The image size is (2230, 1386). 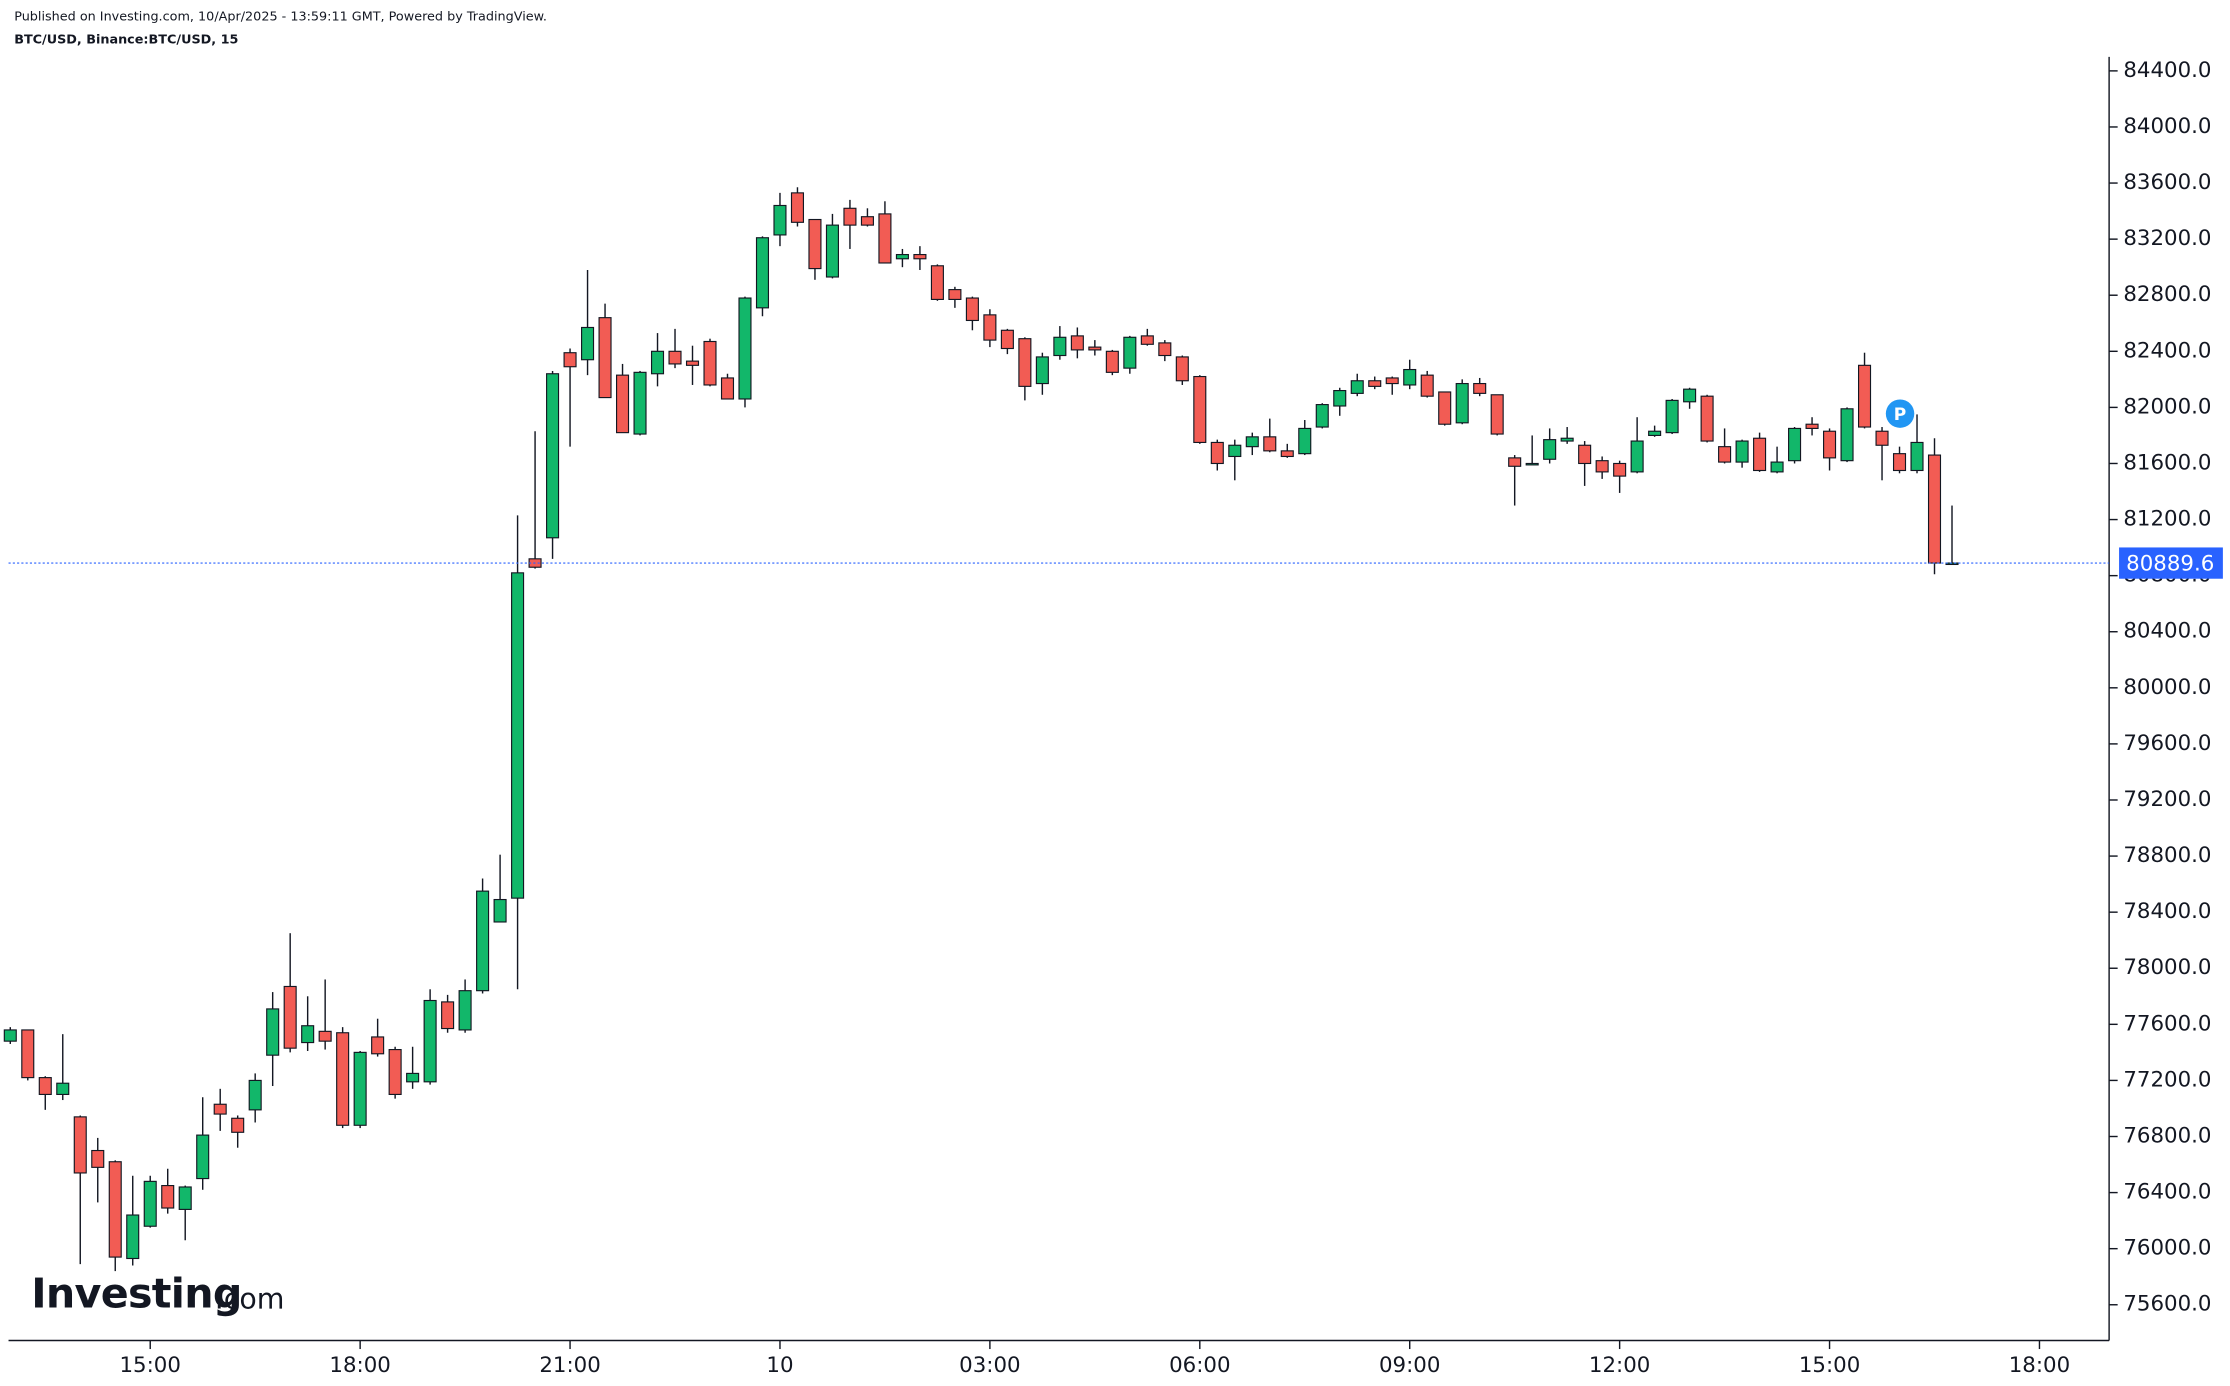 What do you see at coordinates (2167, 855) in the screenshot?
I see `y-tick-label: 78800.0` at bounding box center [2167, 855].